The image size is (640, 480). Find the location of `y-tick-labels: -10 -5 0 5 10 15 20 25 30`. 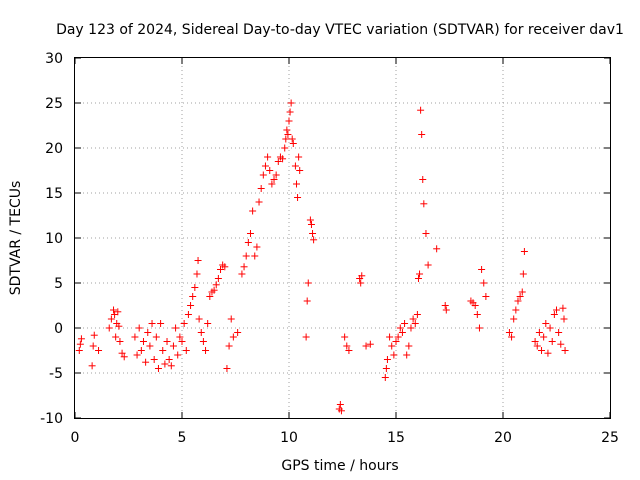

y-tick-labels: -10 -5 0 5 10 15 20 25 30 is located at coordinates (51, 239).